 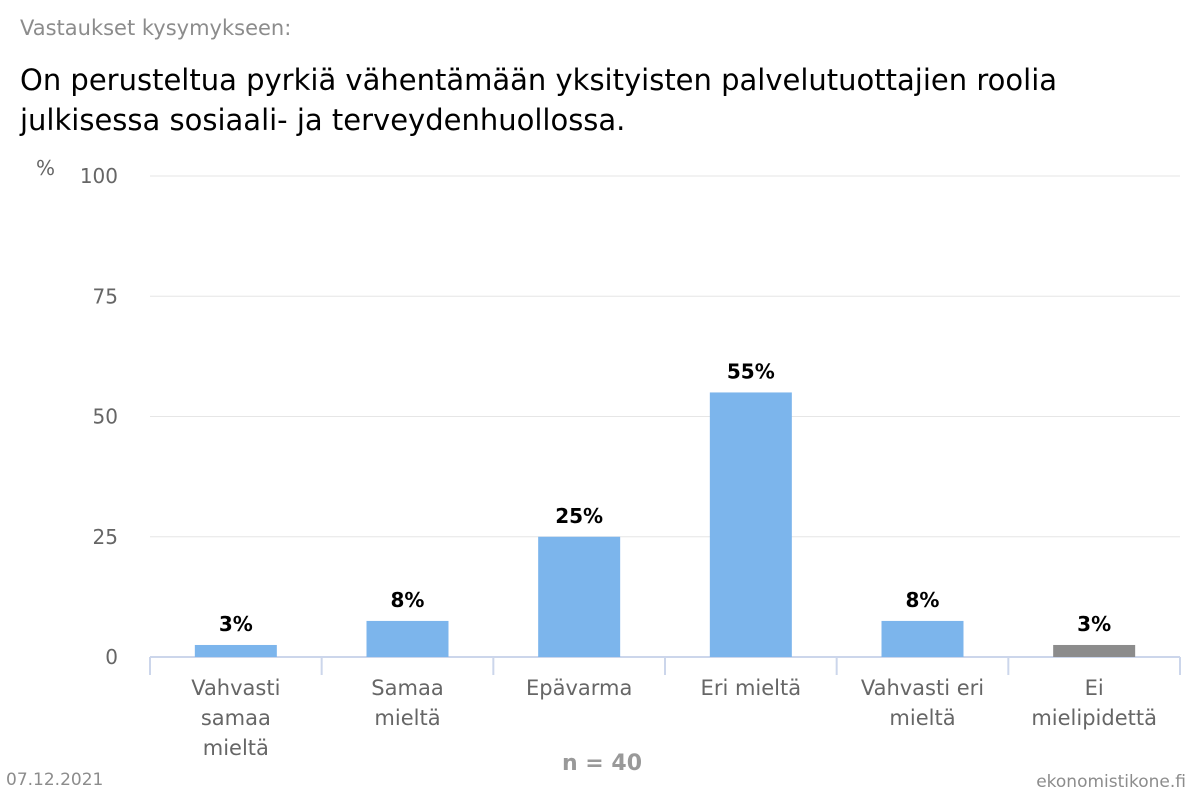 What do you see at coordinates (1094, 718) in the screenshot?
I see `x-tick-label-line: mielipidettä` at bounding box center [1094, 718].